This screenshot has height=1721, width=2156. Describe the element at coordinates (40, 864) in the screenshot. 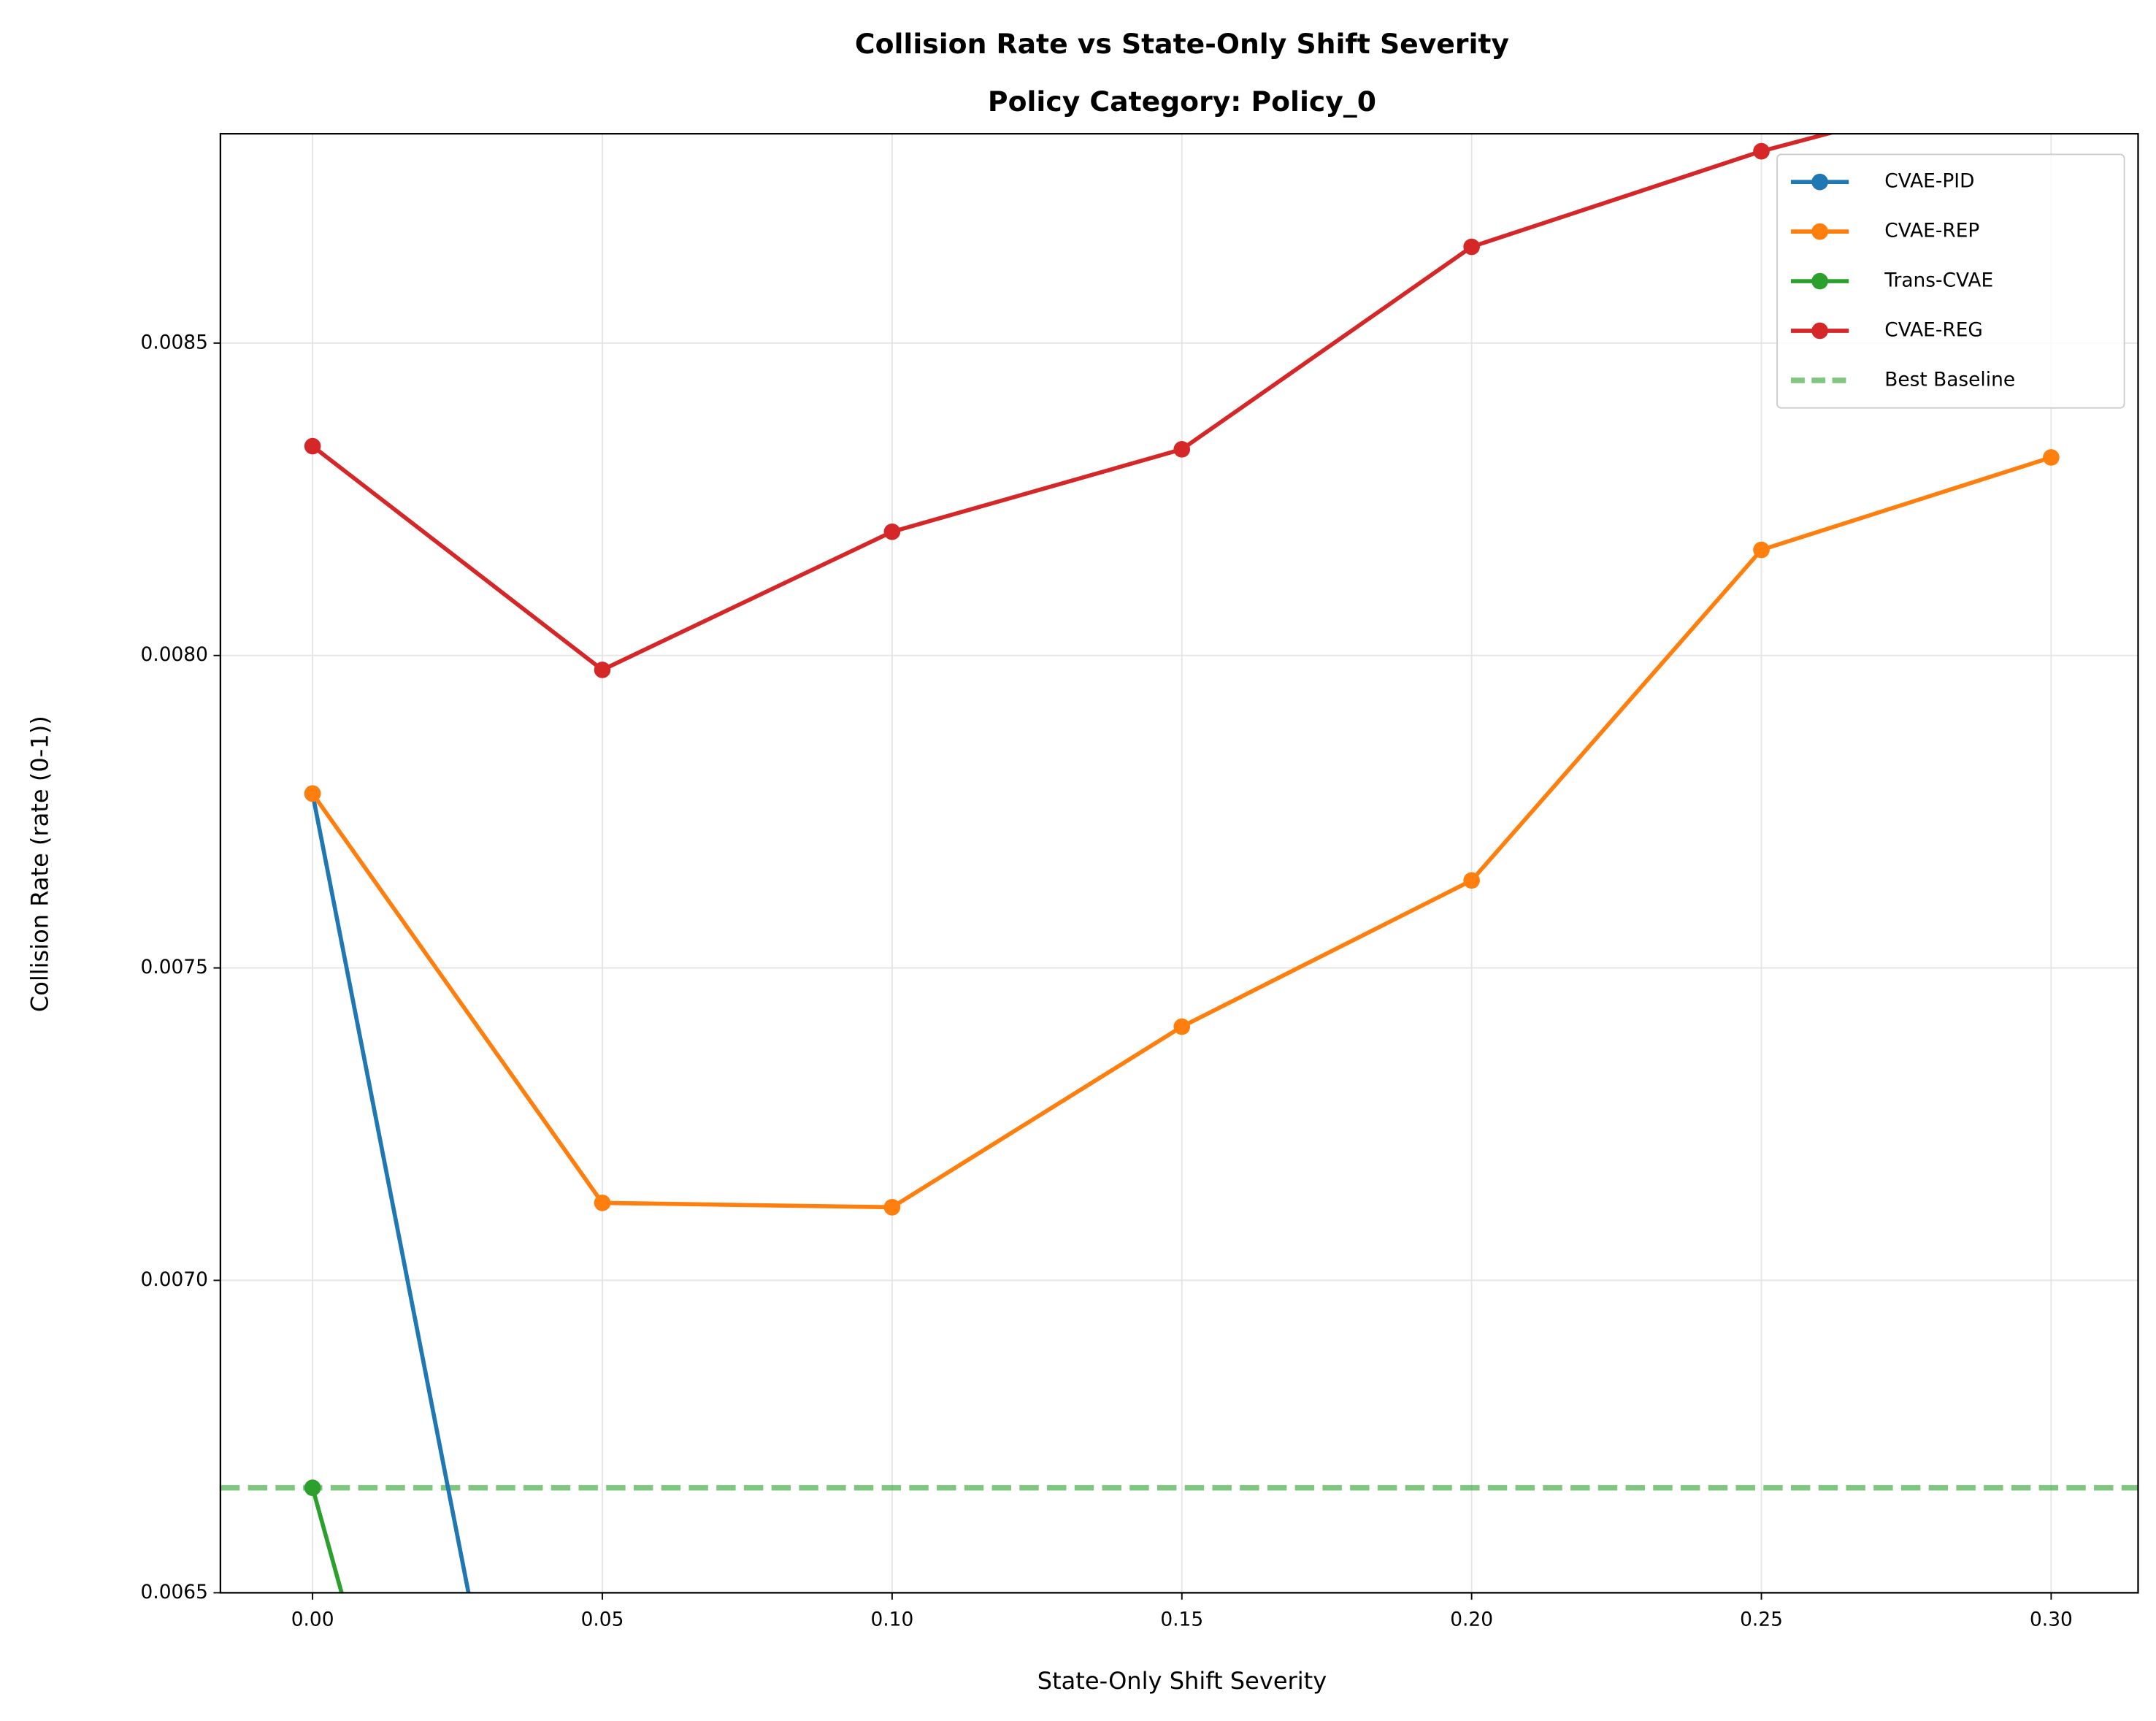

I see `y-axis-label: Collision Rate (rate (0-1))` at that location.